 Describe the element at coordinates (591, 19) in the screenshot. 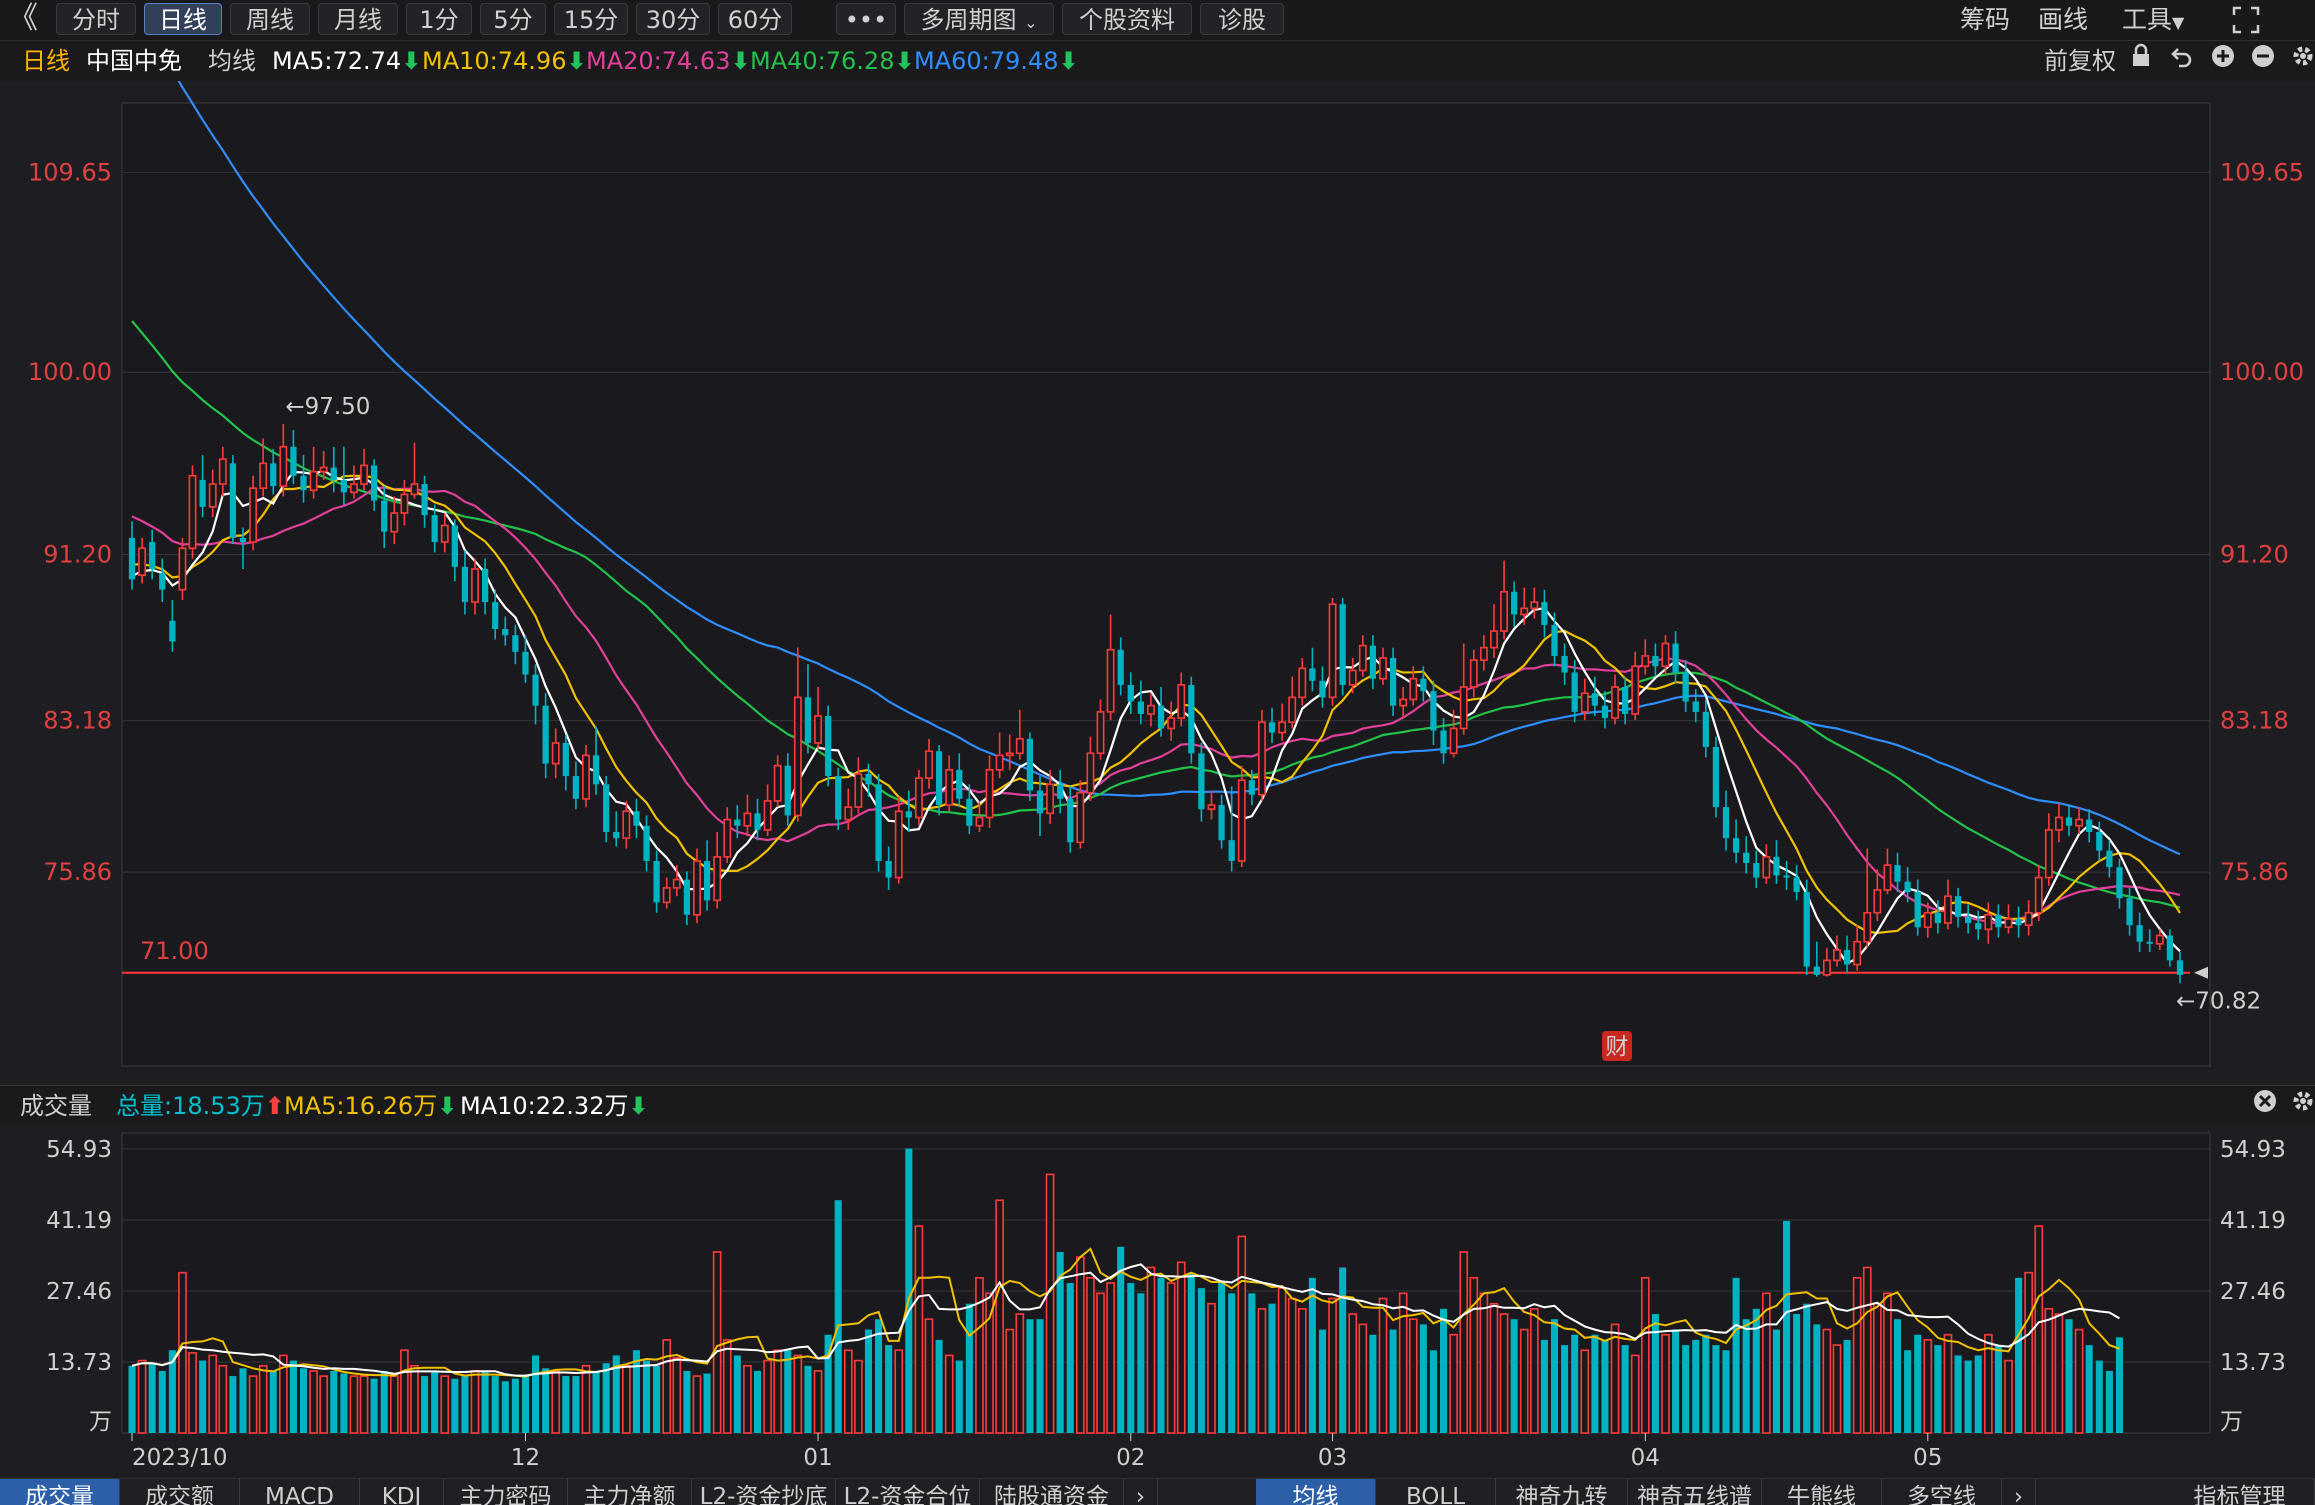

I see `period-button-6: 15分` at that location.